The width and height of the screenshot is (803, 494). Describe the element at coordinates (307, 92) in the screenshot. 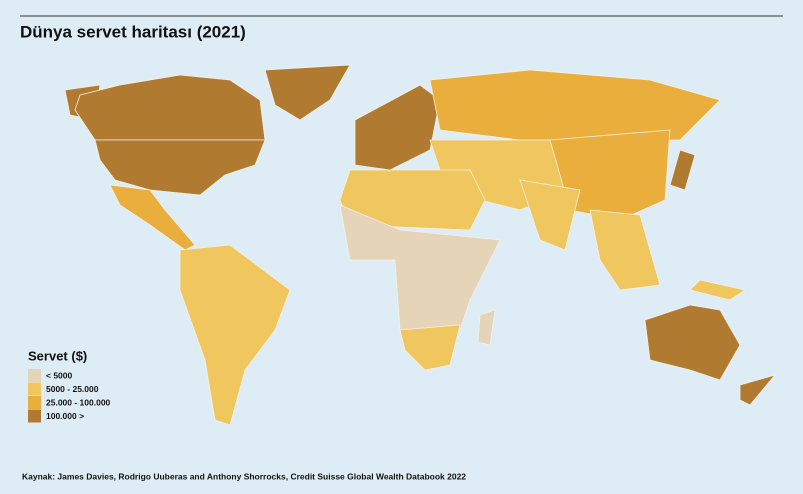

I see `greenland` at that location.